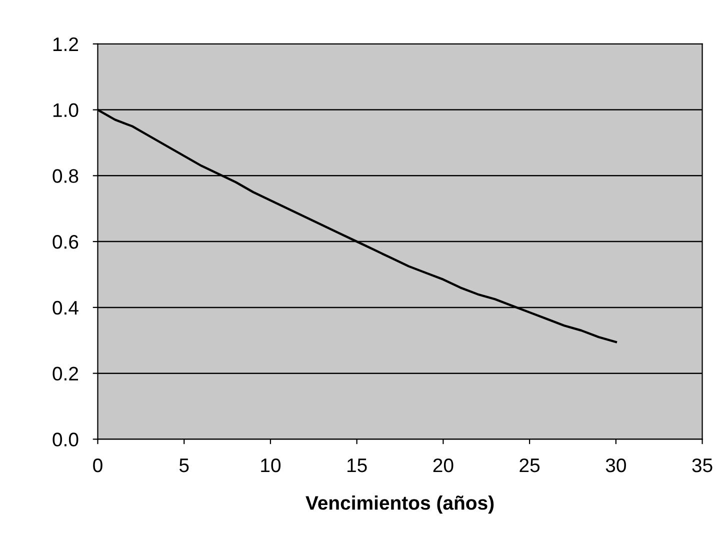 This screenshot has width=724, height=549. What do you see at coordinates (400, 505) in the screenshot?
I see `x-axis-title: Vencimientos (años)` at bounding box center [400, 505].